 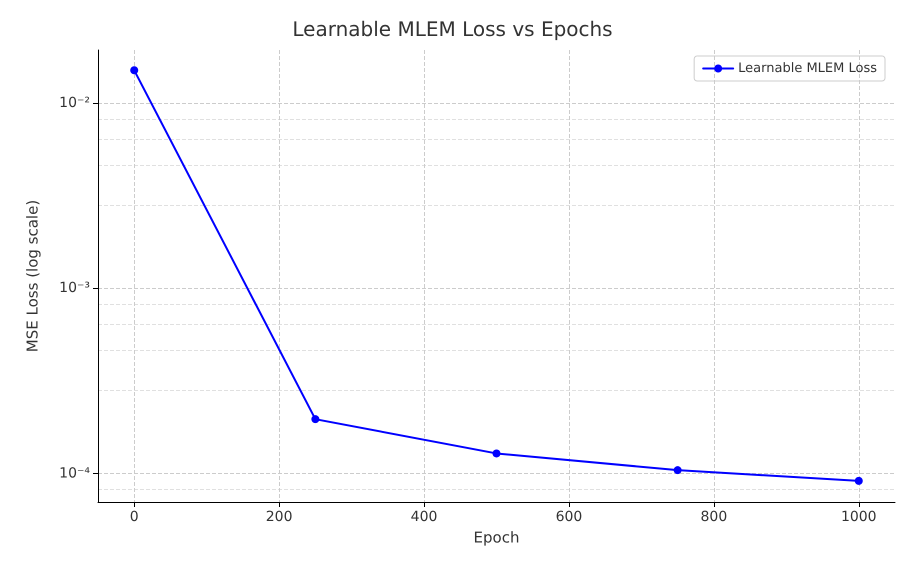 What do you see at coordinates (569, 517) in the screenshot?
I see `x-tick-label: 600` at bounding box center [569, 517].